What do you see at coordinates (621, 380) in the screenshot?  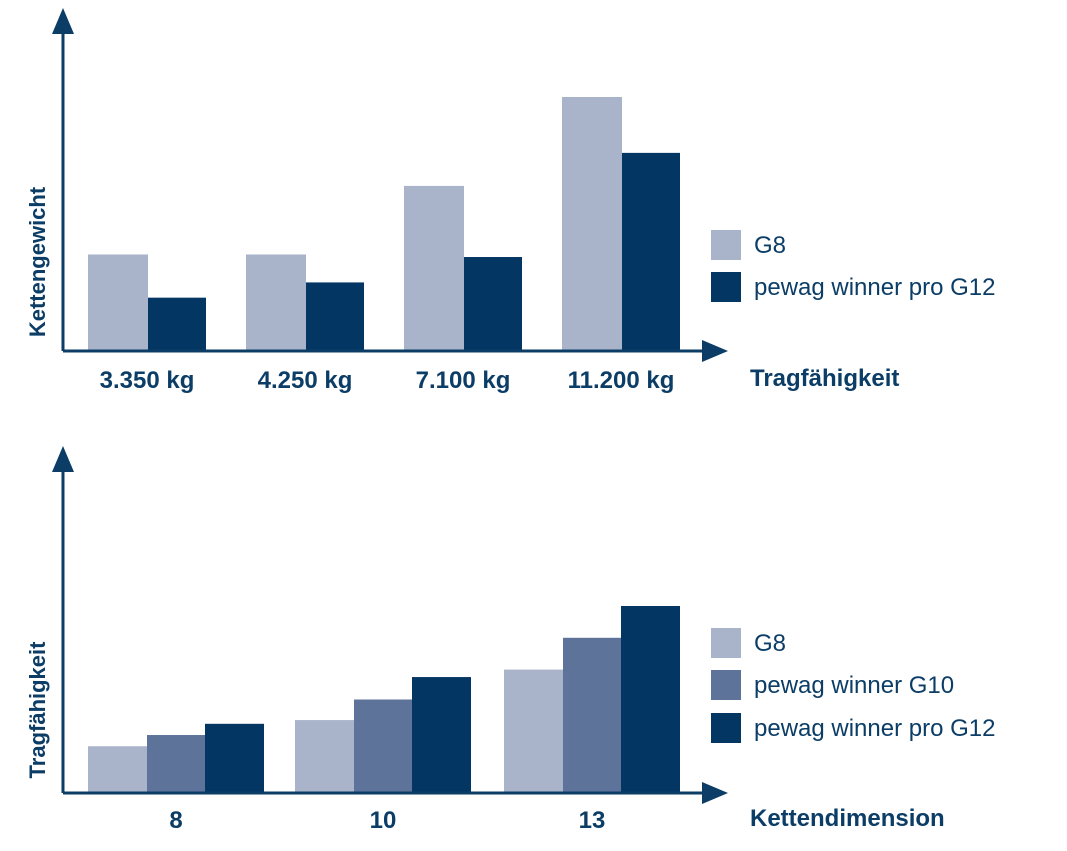 I see `x-tick-label: 11.200 kg` at bounding box center [621, 380].